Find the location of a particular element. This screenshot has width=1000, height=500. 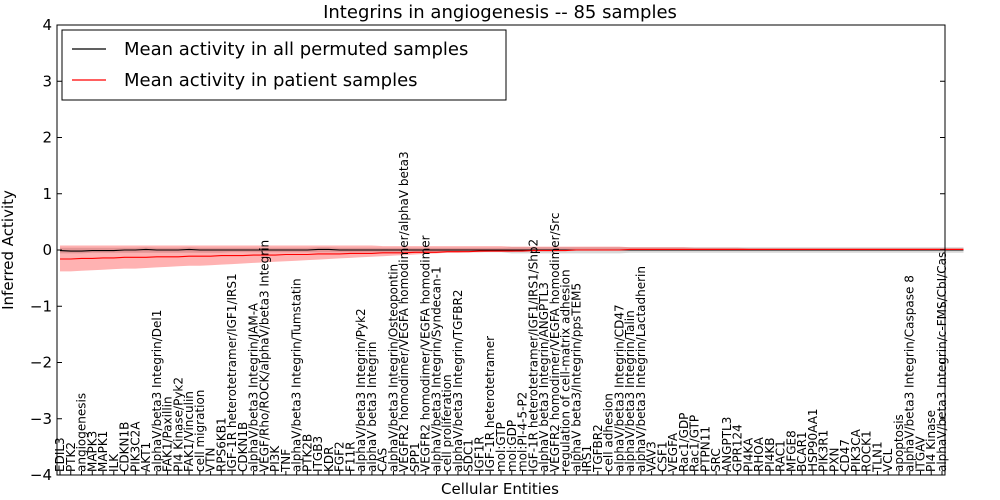

series-line-patient is located at coordinates (512, 254).